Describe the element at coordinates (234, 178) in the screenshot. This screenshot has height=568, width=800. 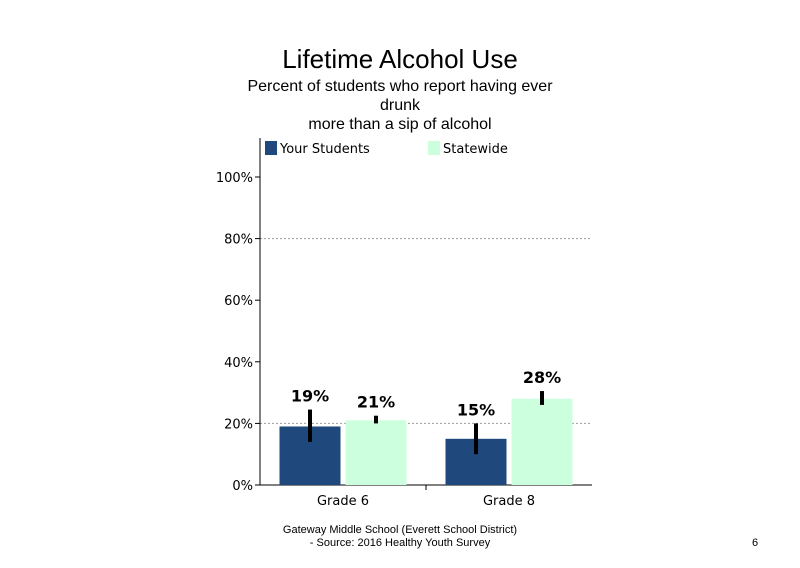
I see `y-tick-label-5: 100%` at that location.